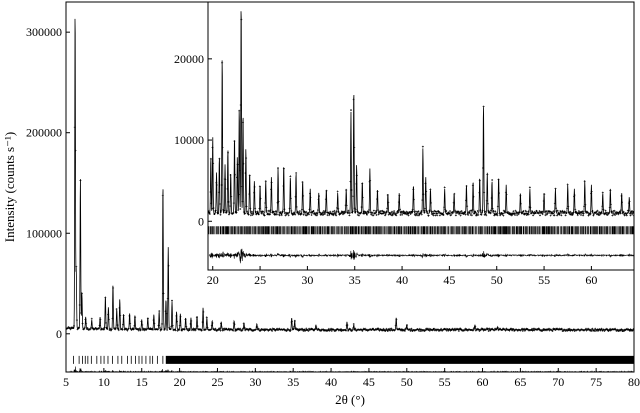  What do you see at coordinates (44, 32) in the screenshot?
I see `main-y-tick-label: 300000` at bounding box center [44, 32].